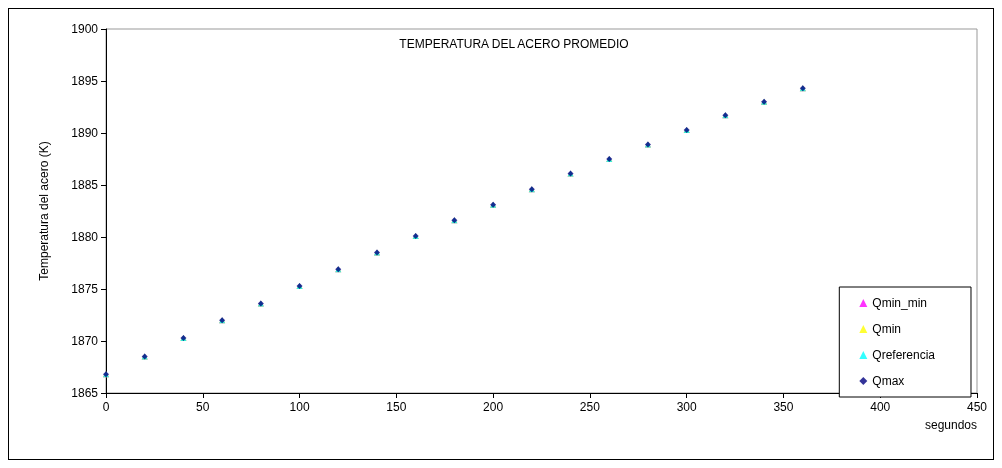 Image resolution: width=1002 pixels, height=468 pixels. What do you see at coordinates (686, 407) in the screenshot?
I see `x-tick-label: 300` at bounding box center [686, 407].